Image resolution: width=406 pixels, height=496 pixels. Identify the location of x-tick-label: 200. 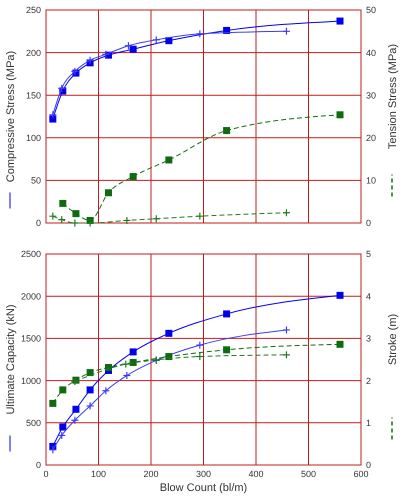
(151, 474).